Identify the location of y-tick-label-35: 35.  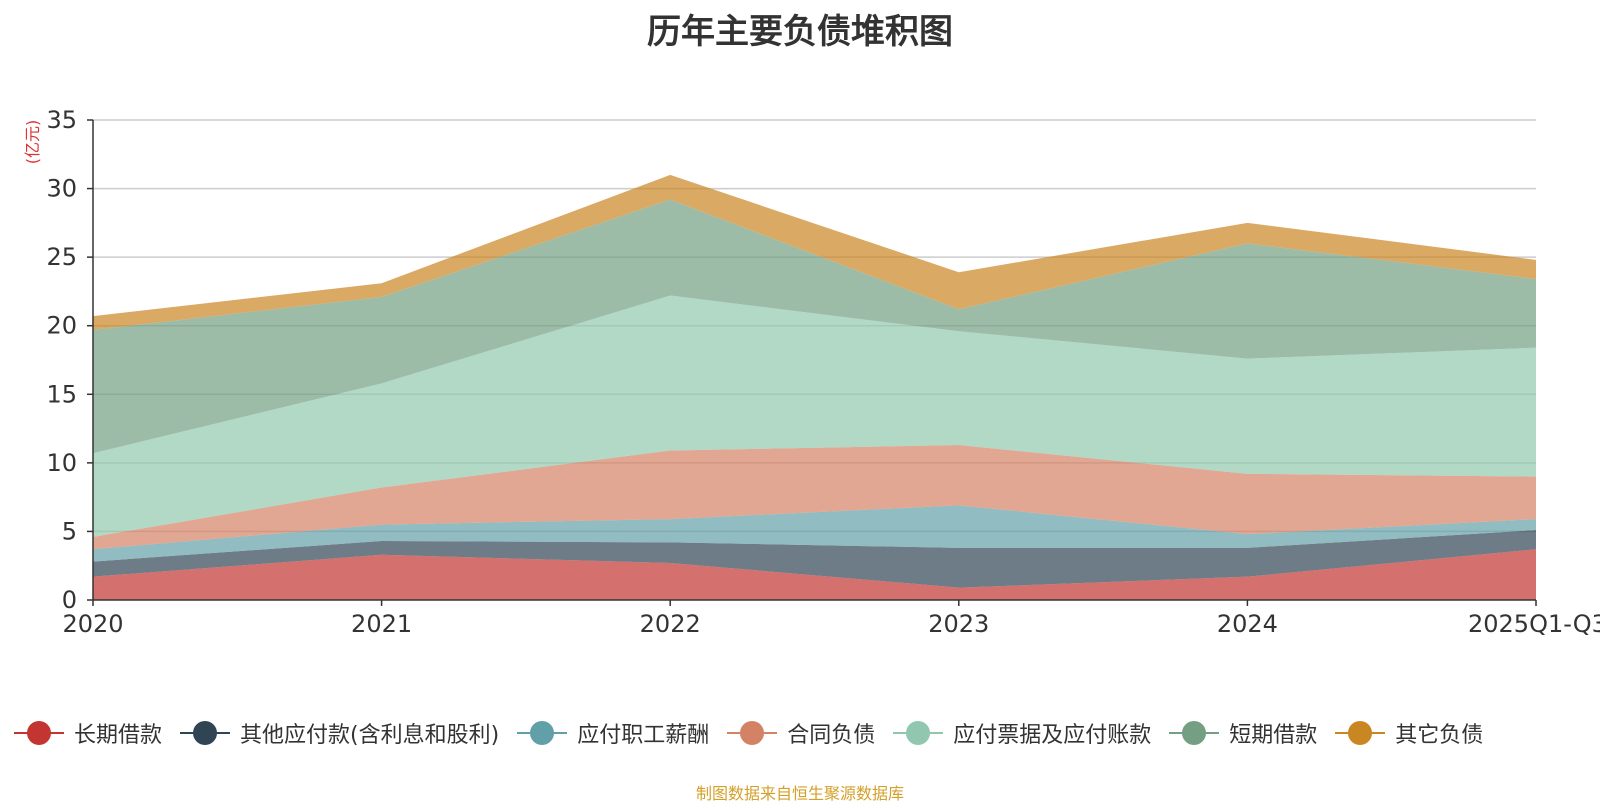
(61, 120).